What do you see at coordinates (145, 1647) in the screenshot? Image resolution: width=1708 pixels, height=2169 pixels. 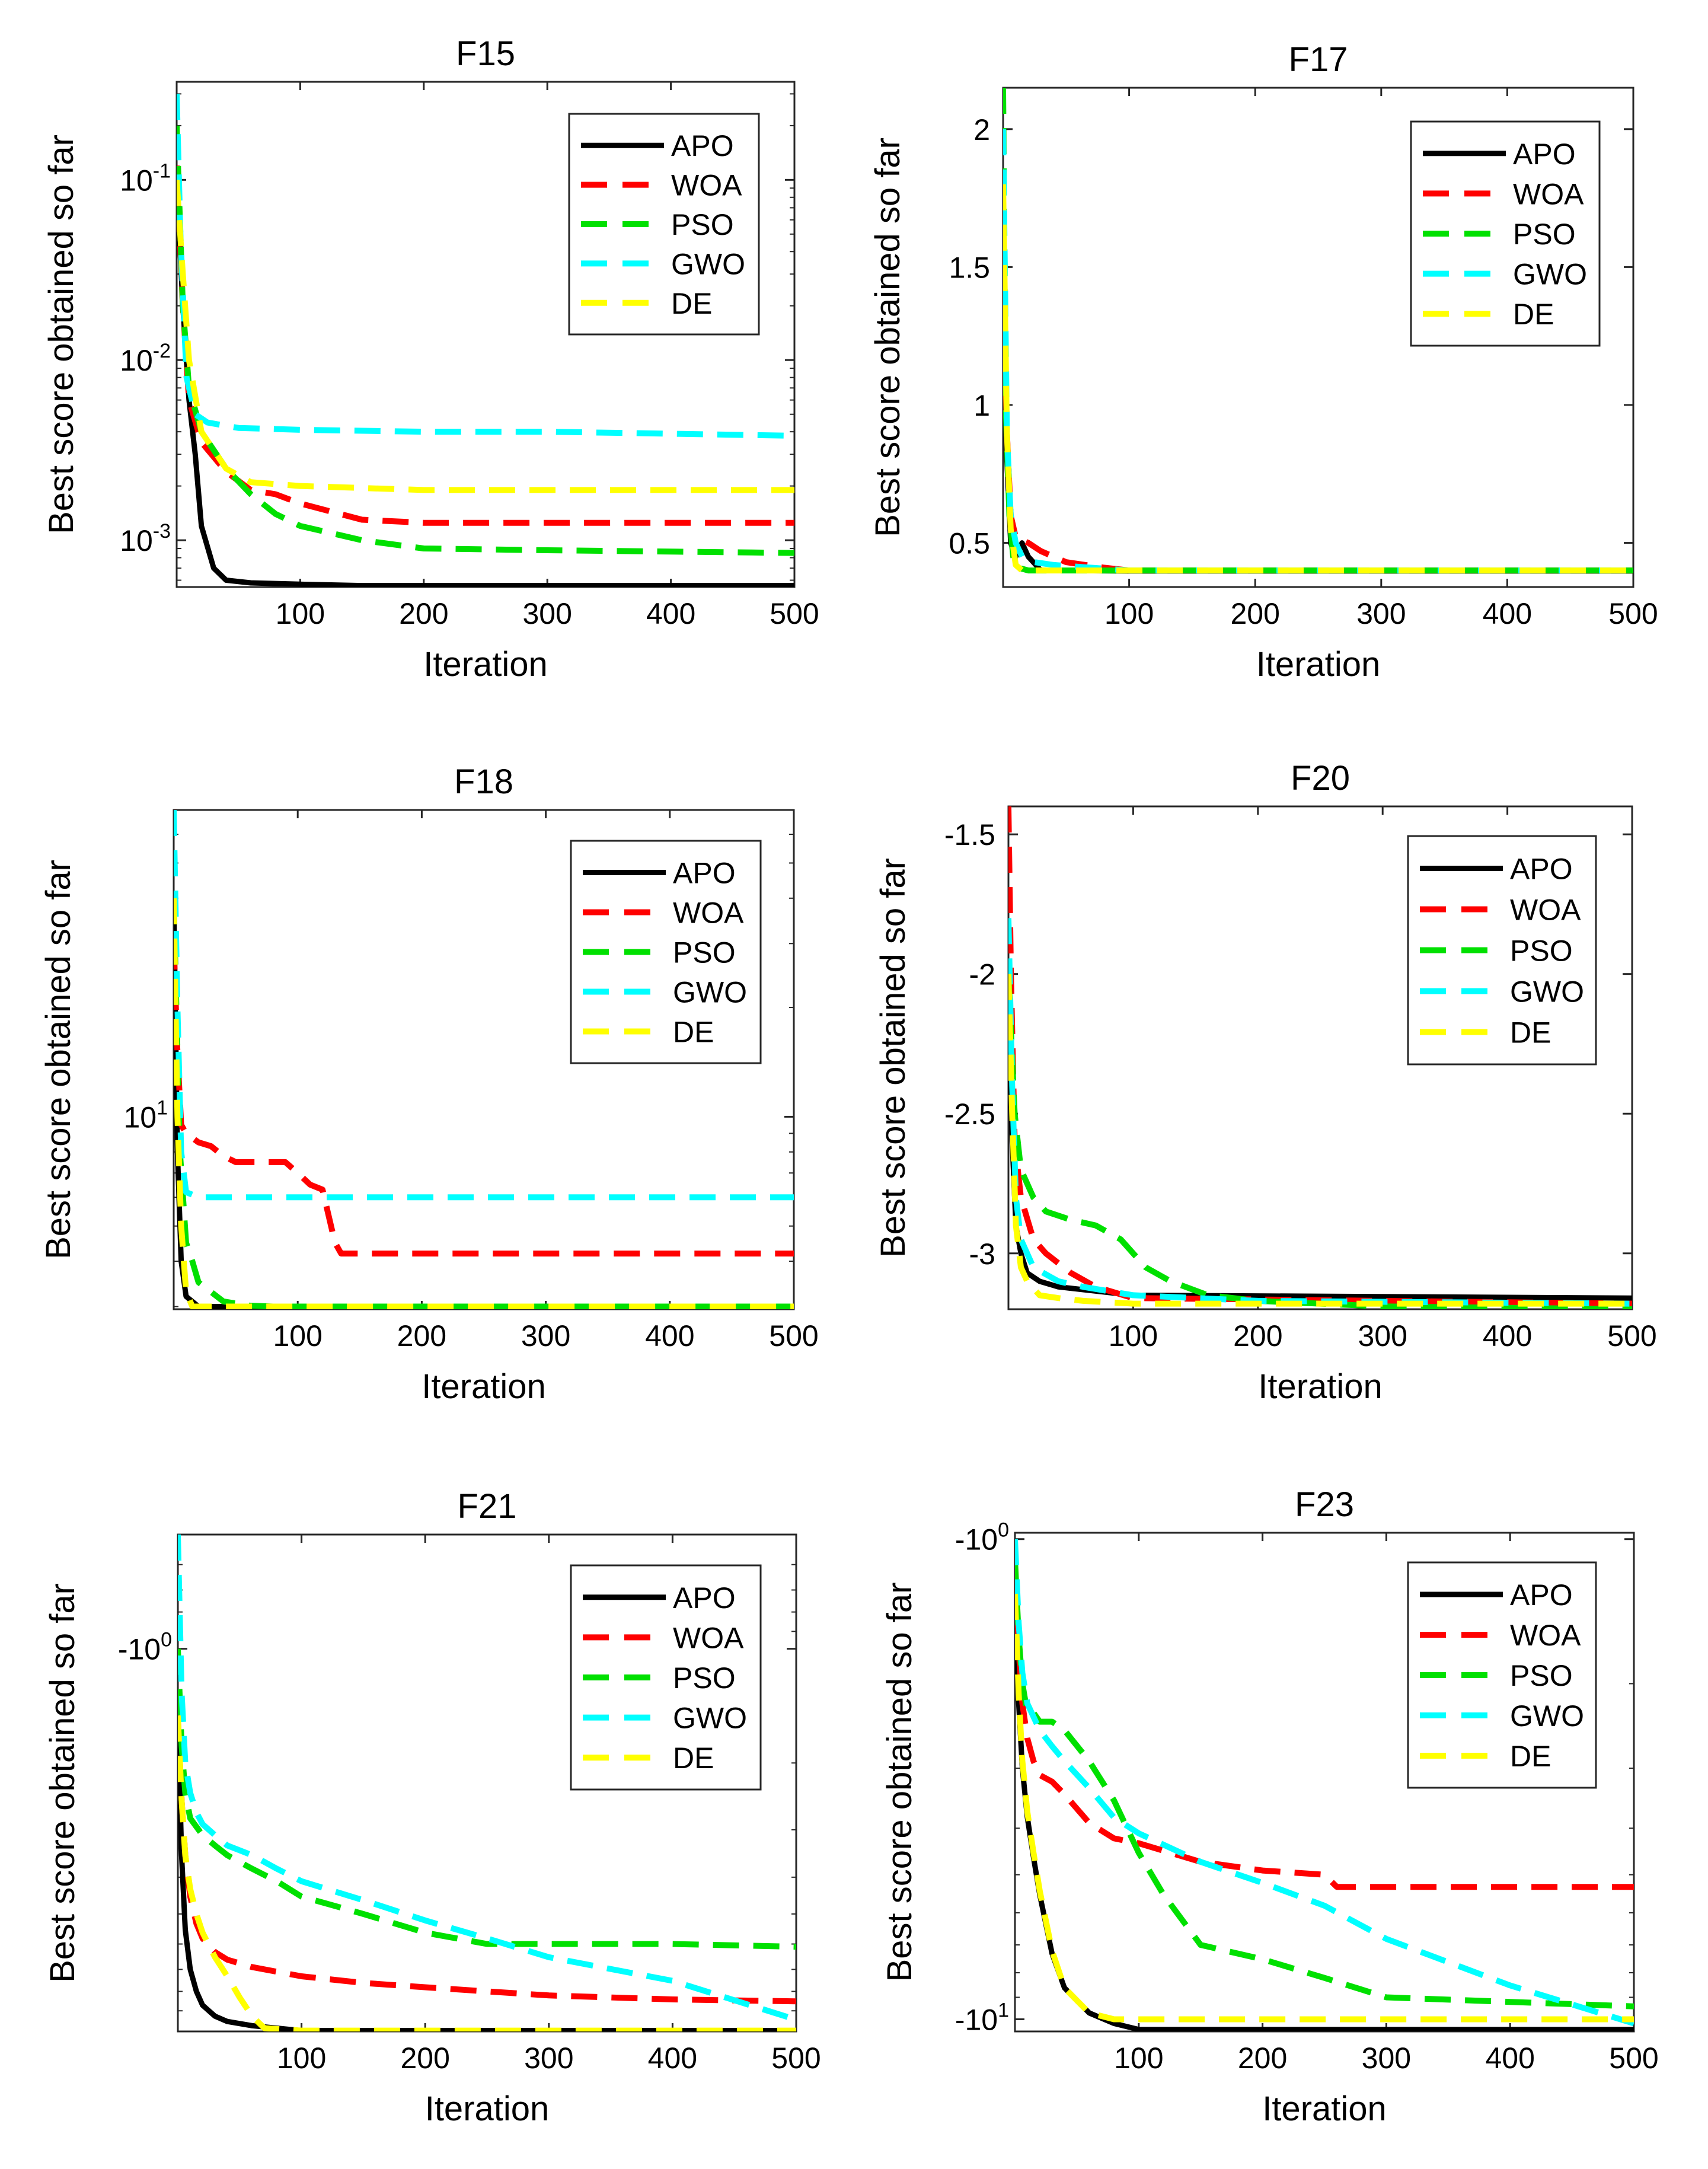 I see `y-tick-label: -100` at bounding box center [145, 1647].